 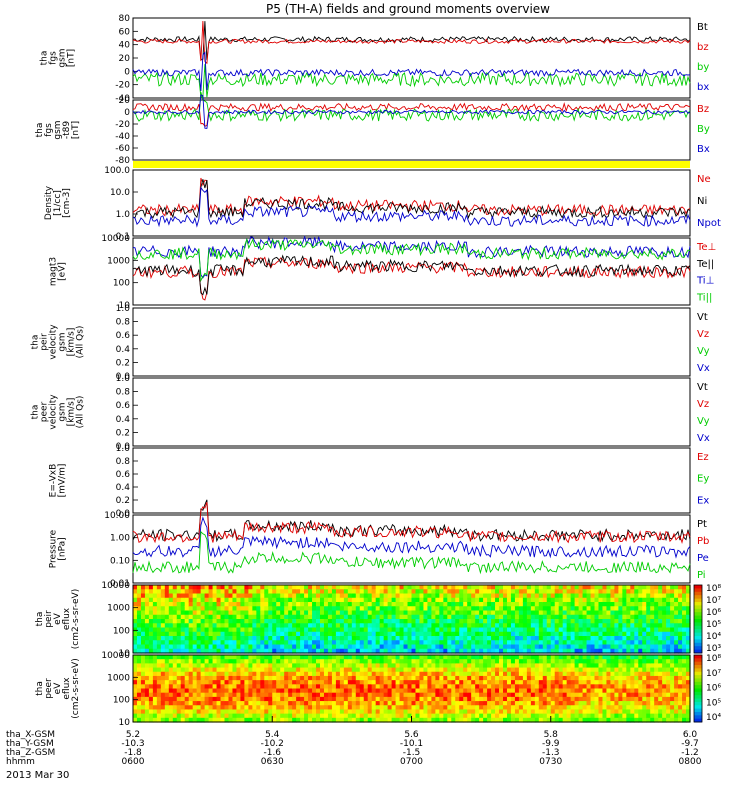 What do you see at coordinates (698, 707) in the screenshot?
I see `colorbar-step` at bounding box center [698, 707].